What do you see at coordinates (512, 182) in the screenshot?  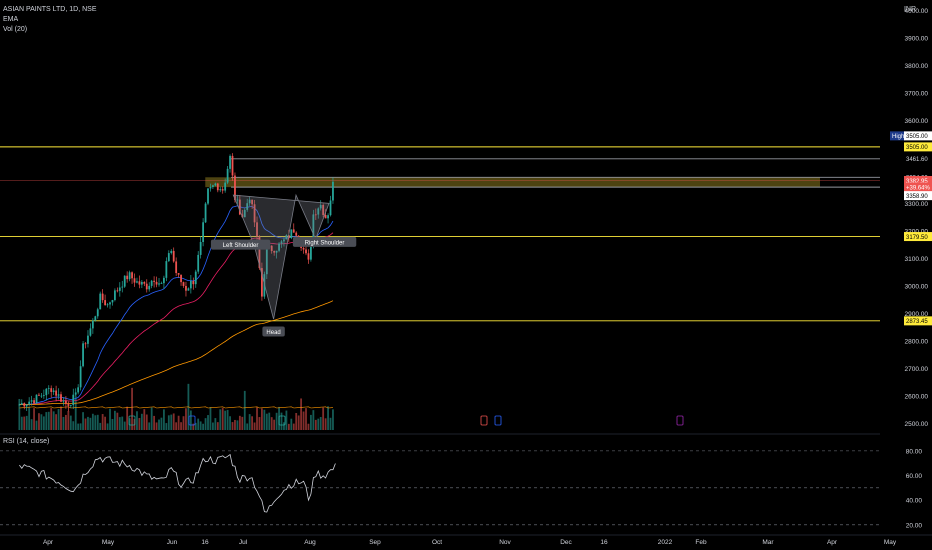 I see `resistance-zone` at bounding box center [512, 182].